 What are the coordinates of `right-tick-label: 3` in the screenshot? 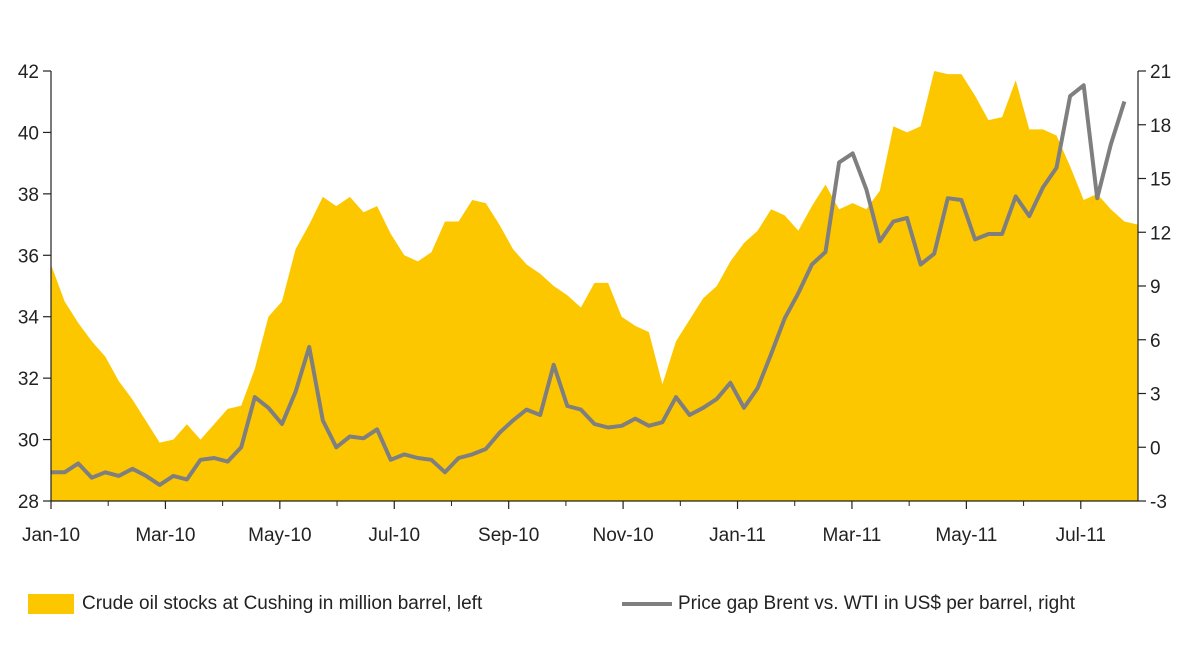 It's located at (1155, 395).